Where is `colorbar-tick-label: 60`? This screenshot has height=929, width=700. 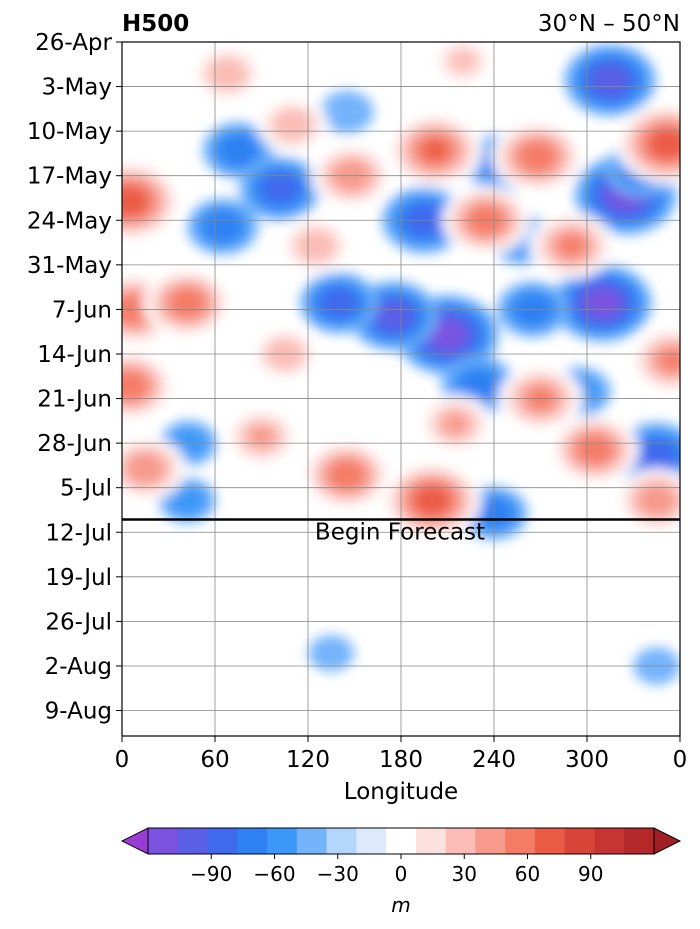 colorbar-tick-label: 60 is located at coordinates (527, 874).